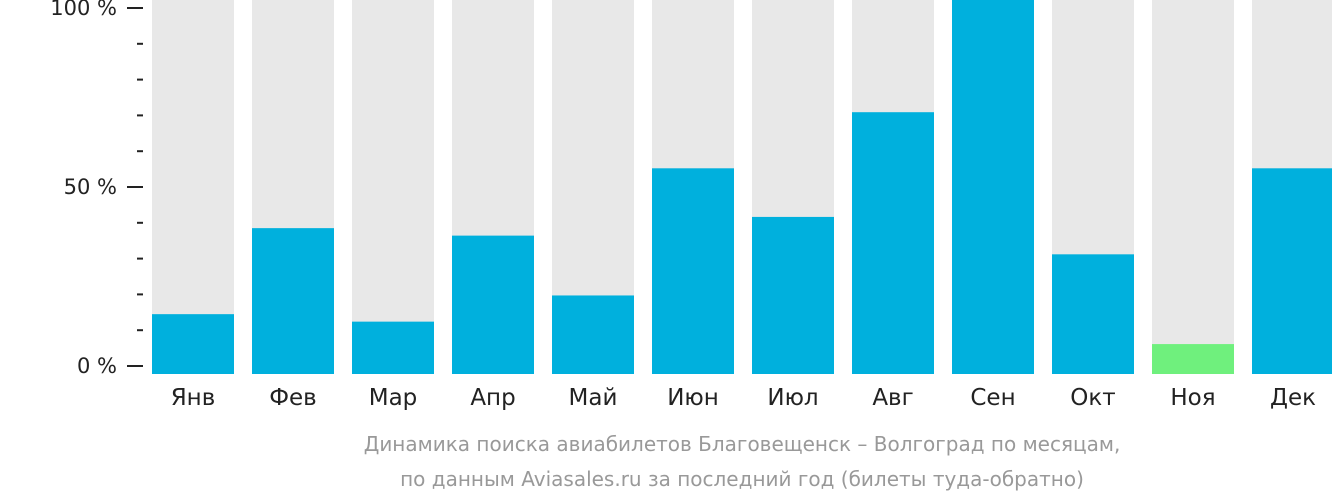 This screenshot has width=1332, height=502. I want to click on x-tick-label: Ноя, so click(1192, 398).